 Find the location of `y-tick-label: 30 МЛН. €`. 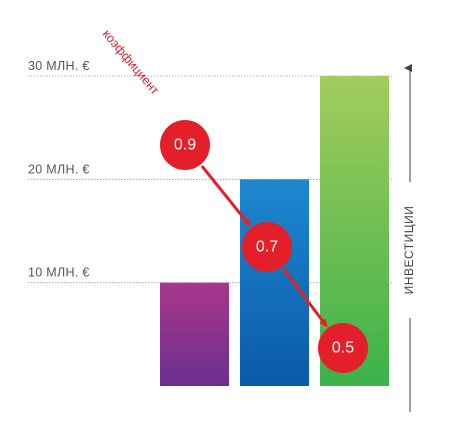

y-tick-label: 30 МЛН. € is located at coordinates (59, 66).